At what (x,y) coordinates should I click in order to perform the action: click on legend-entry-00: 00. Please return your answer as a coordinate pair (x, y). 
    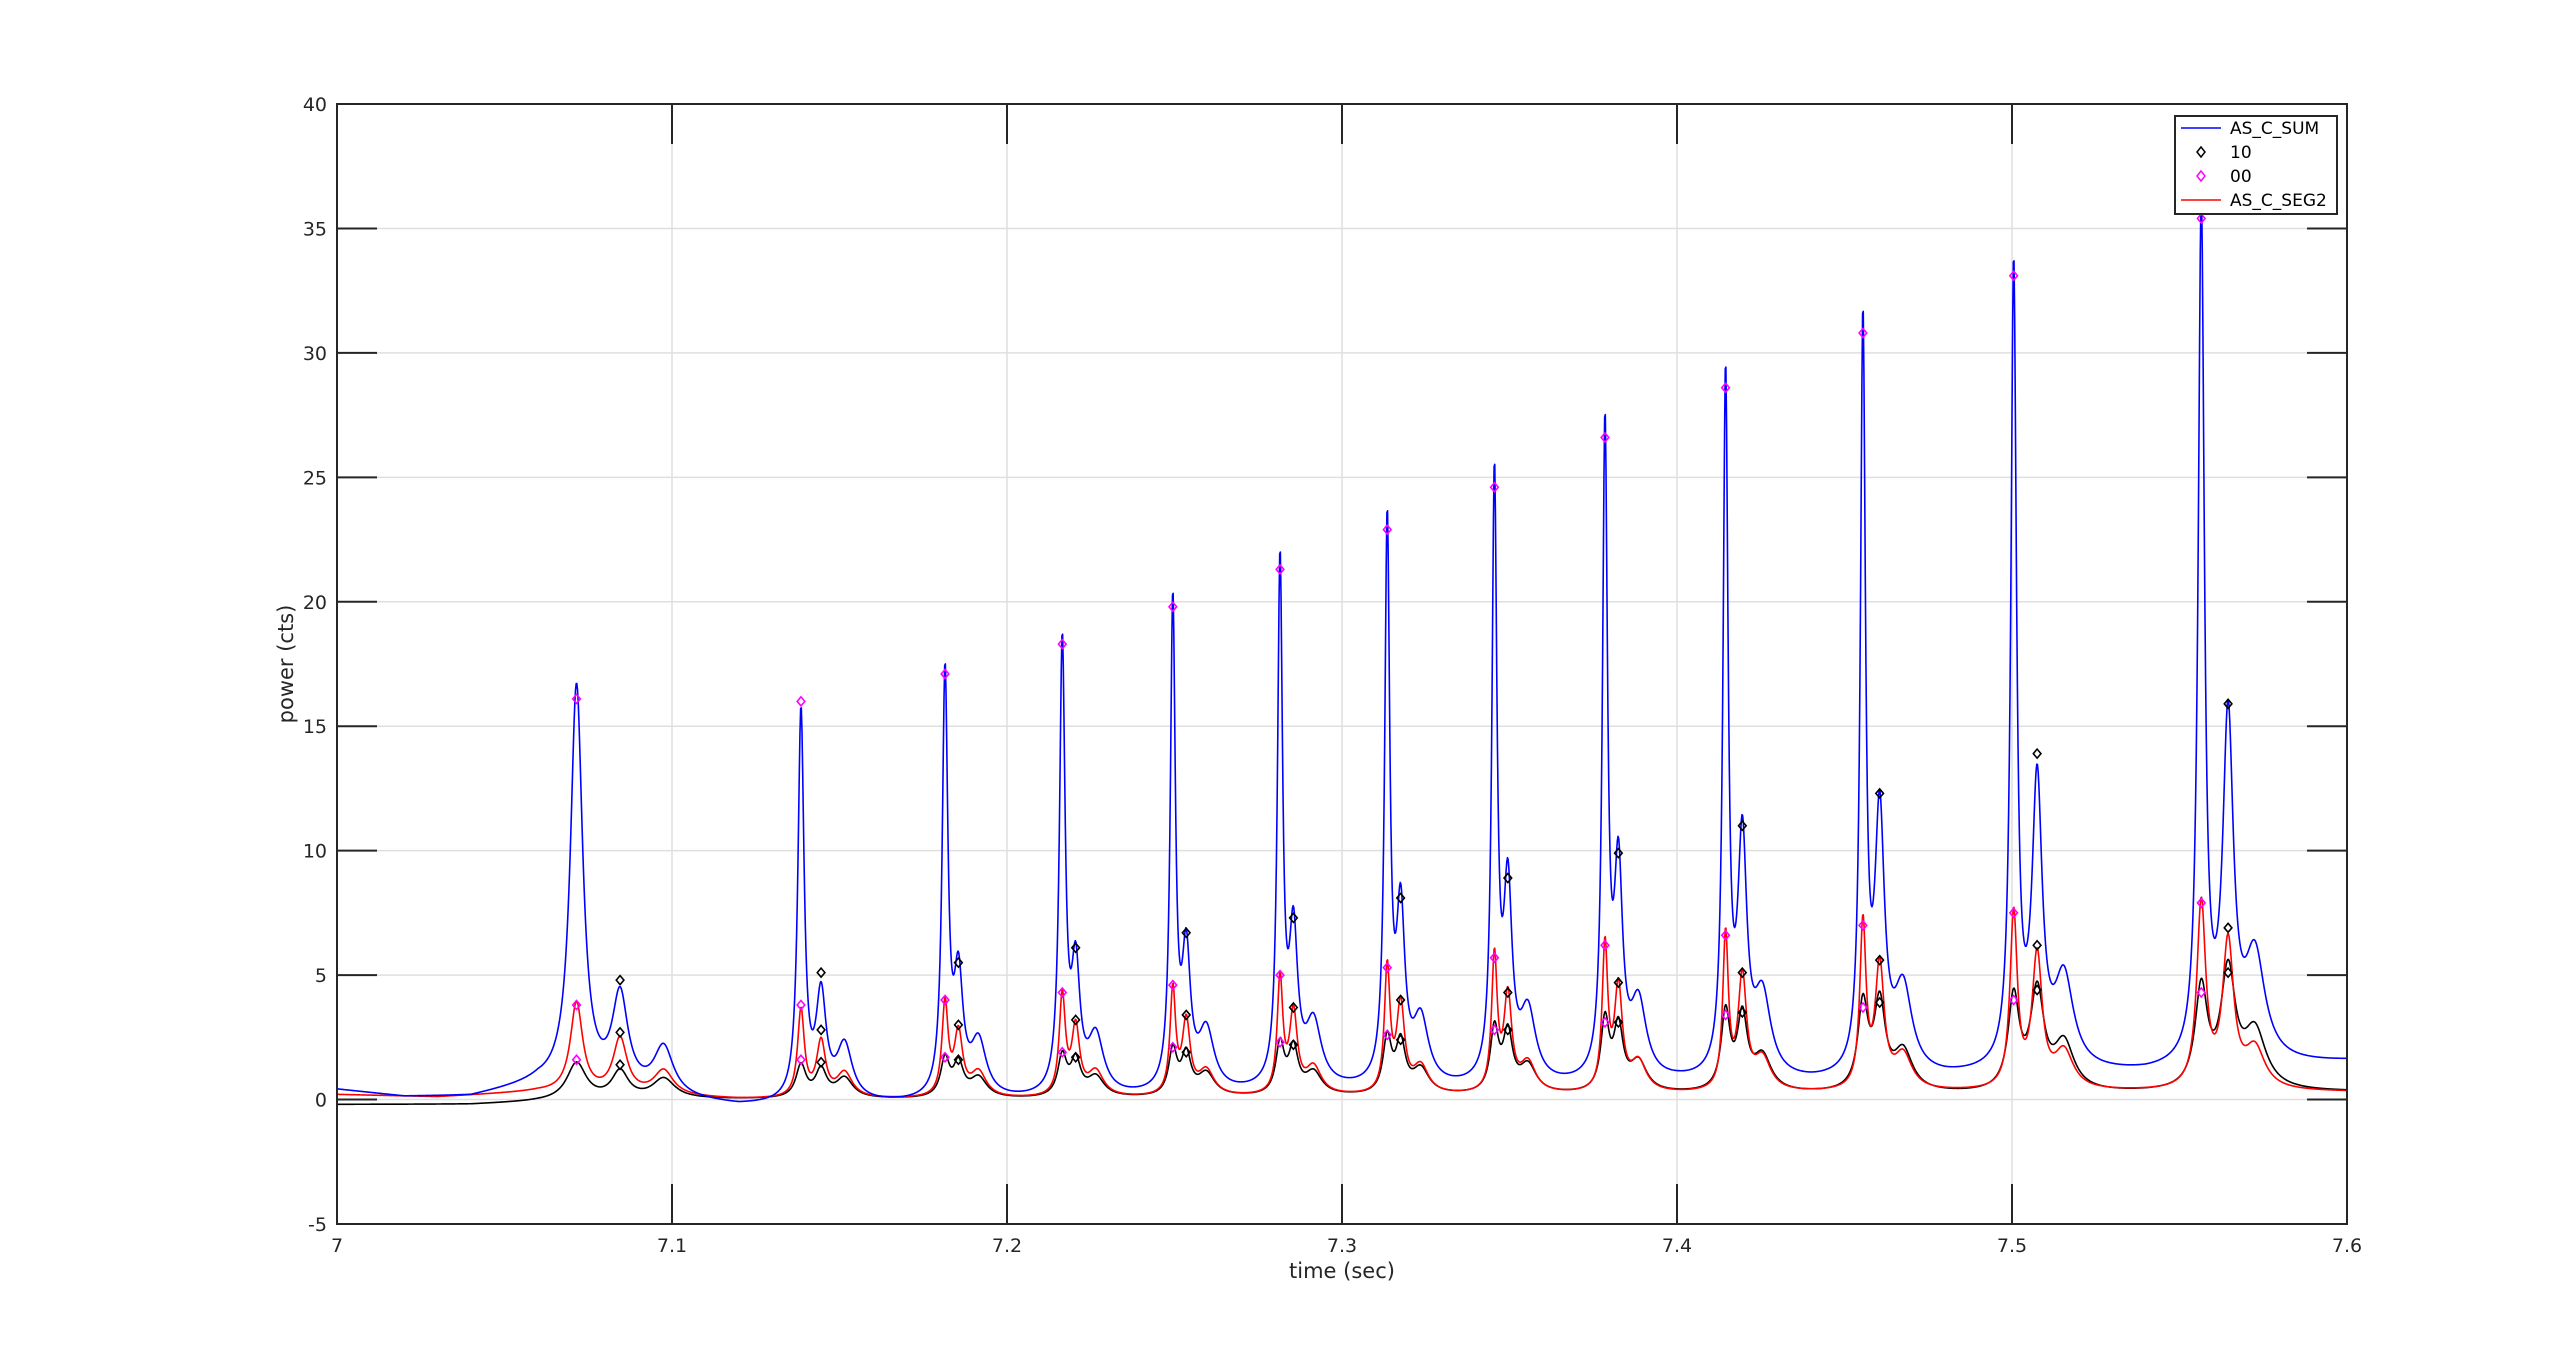
    Looking at the image, I should click on (2241, 177).